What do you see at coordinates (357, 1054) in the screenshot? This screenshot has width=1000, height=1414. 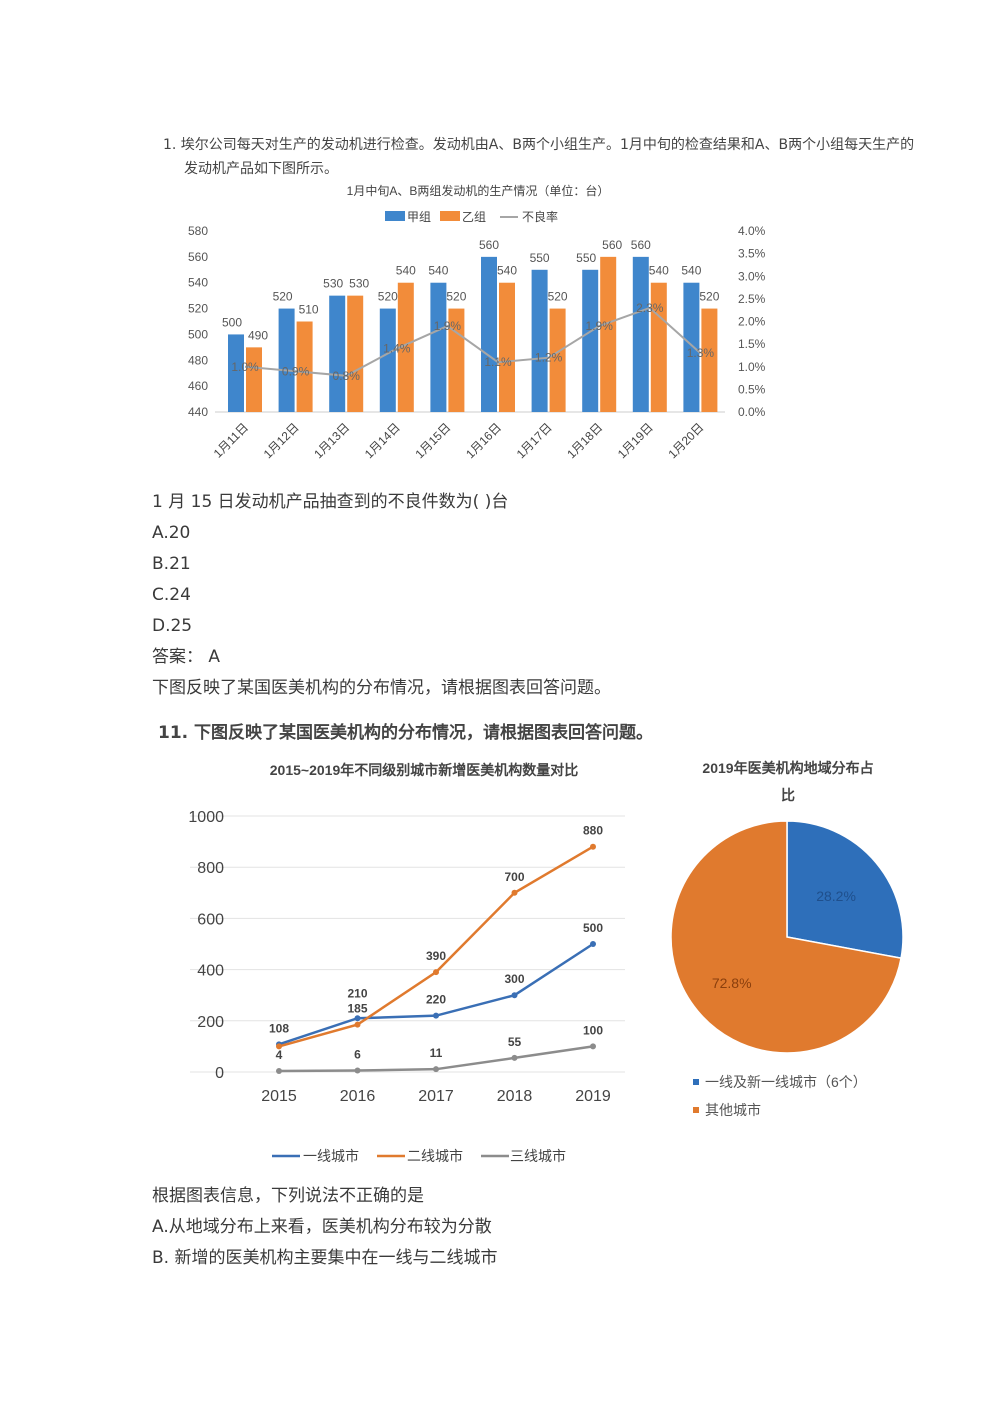 I see `data-label-tier3: 6` at bounding box center [357, 1054].